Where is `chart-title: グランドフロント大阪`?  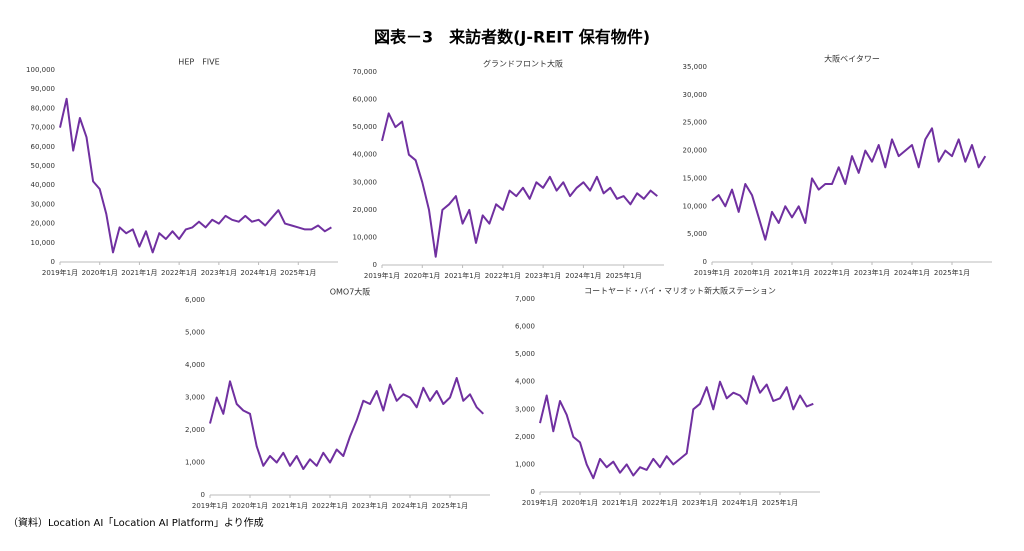
chart-title: グランドフロント大阪 is located at coordinates (523, 64).